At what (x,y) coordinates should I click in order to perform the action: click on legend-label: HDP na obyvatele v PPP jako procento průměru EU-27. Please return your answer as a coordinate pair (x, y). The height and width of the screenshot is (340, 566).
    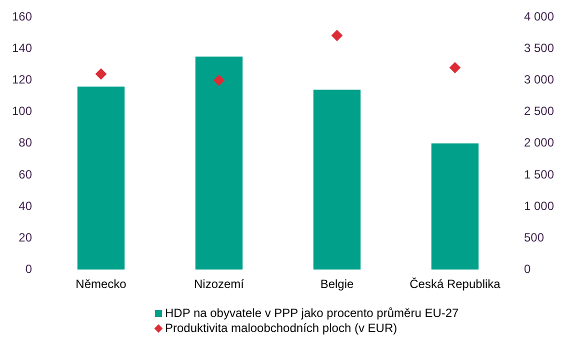
    Looking at the image, I should click on (312, 313).